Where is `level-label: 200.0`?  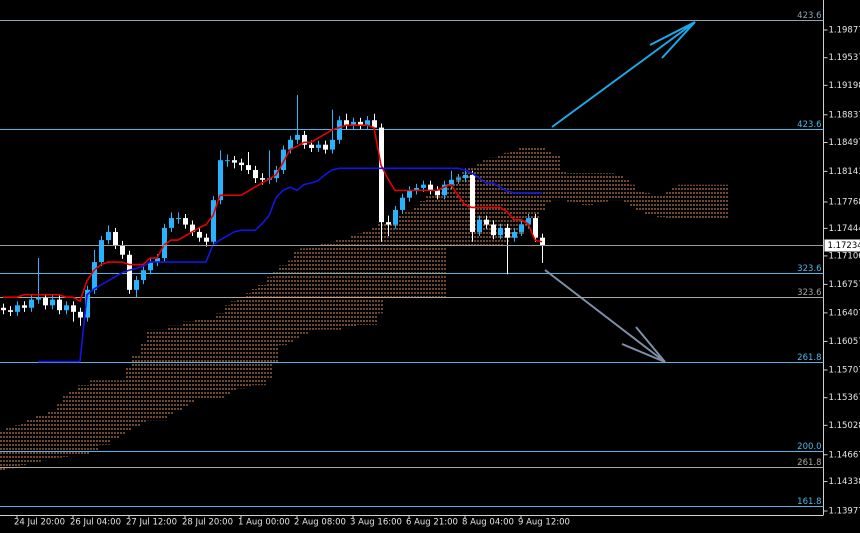 level-label: 200.0 is located at coordinates (809, 447).